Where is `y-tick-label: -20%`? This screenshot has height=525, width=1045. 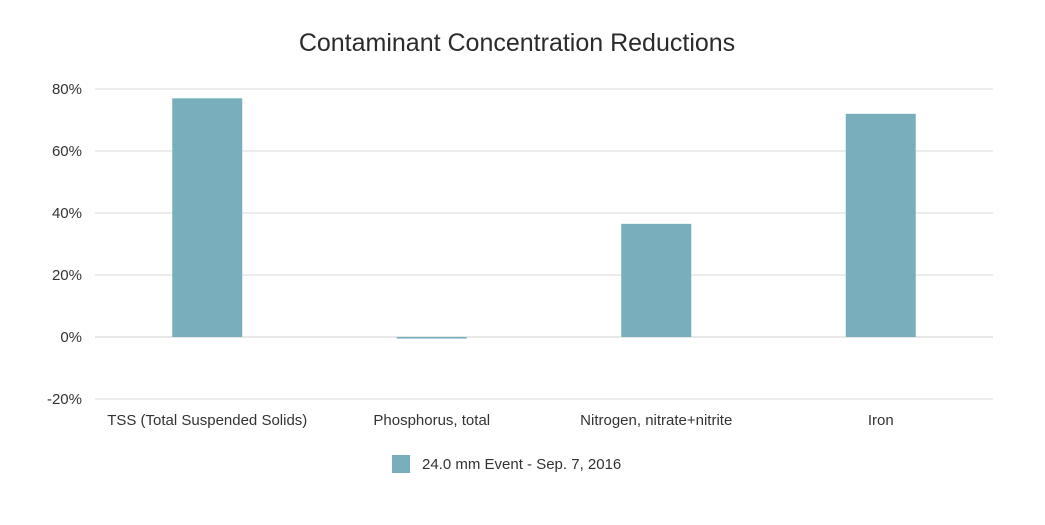 y-tick-label: -20% is located at coordinates (64, 399).